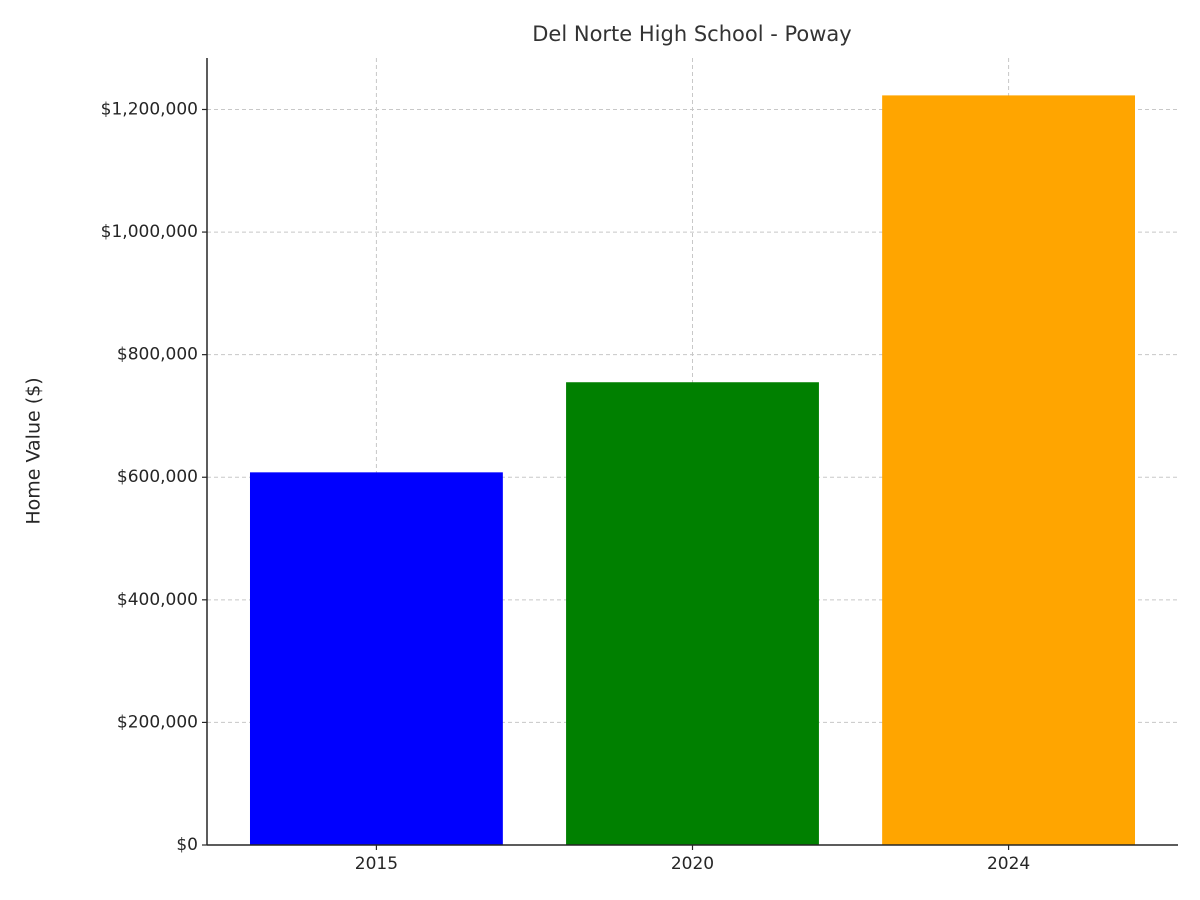 The image size is (1200, 900). What do you see at coordinates (34, 450) in the screenshot?
I see `y-axis-label: Home Value ($)` at bounding box center [34, 450].